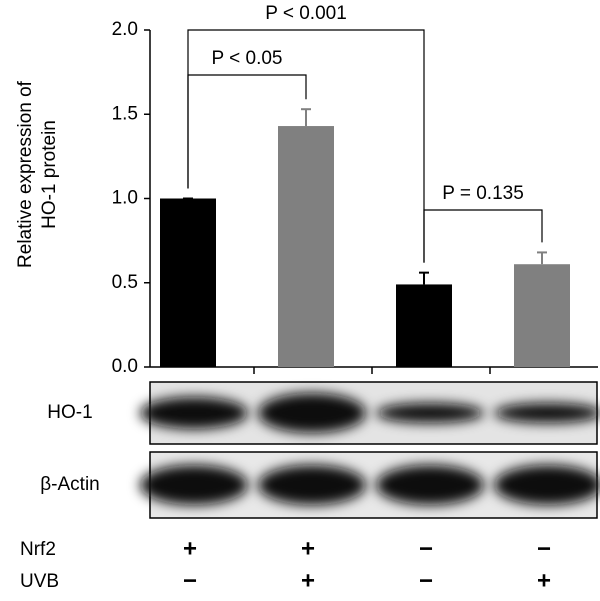  What do you see at coordinates (38, 549) in the screenshot?
I see `condition-label: Nrf2` at bounding box center [38, 549].